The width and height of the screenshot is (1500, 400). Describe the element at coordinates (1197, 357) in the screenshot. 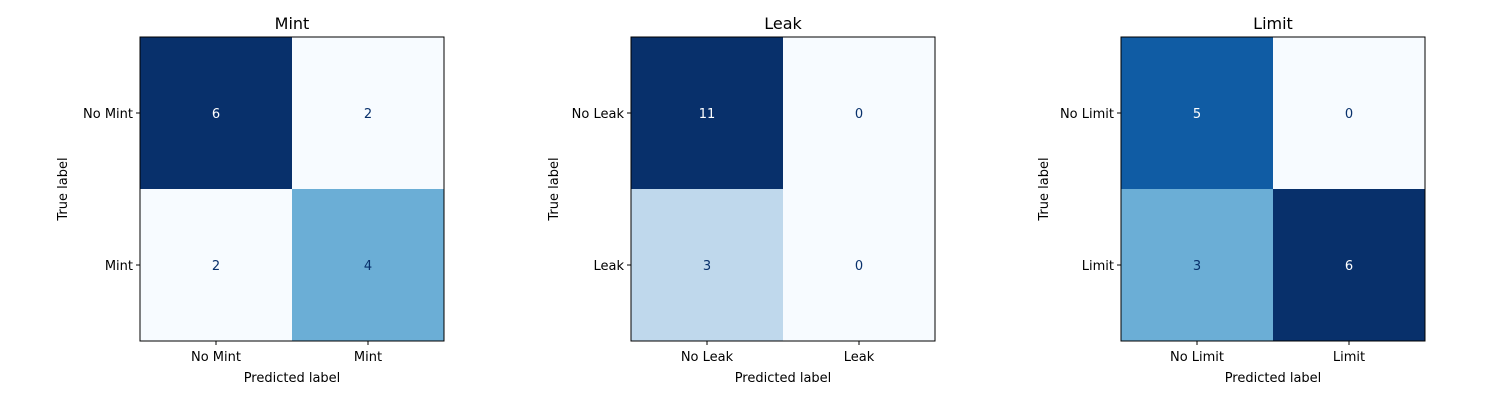

I see `x-tick-label: No Limit` at that location.